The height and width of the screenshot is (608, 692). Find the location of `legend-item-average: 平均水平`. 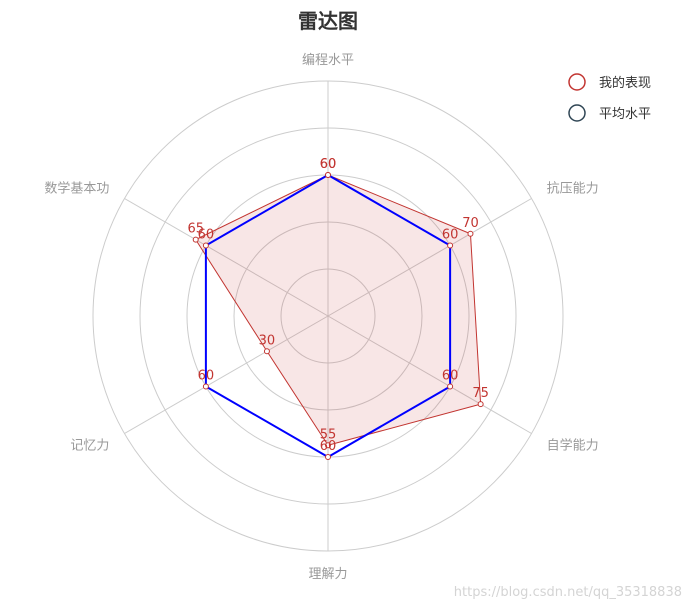

legend-item-average: 平均水平 is located at coordinates (609, 113).